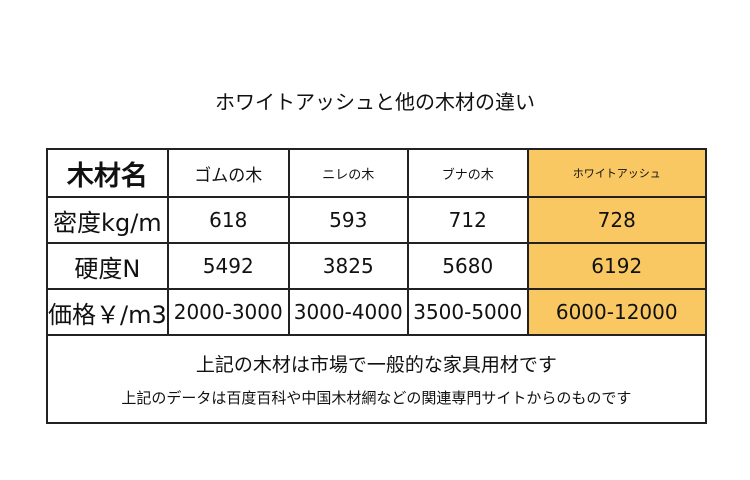 This screenshot has width=750, height=480. Describe the element at coordinates (467, 266) in the screenshot. I see `data-cell: 5680` at that location.